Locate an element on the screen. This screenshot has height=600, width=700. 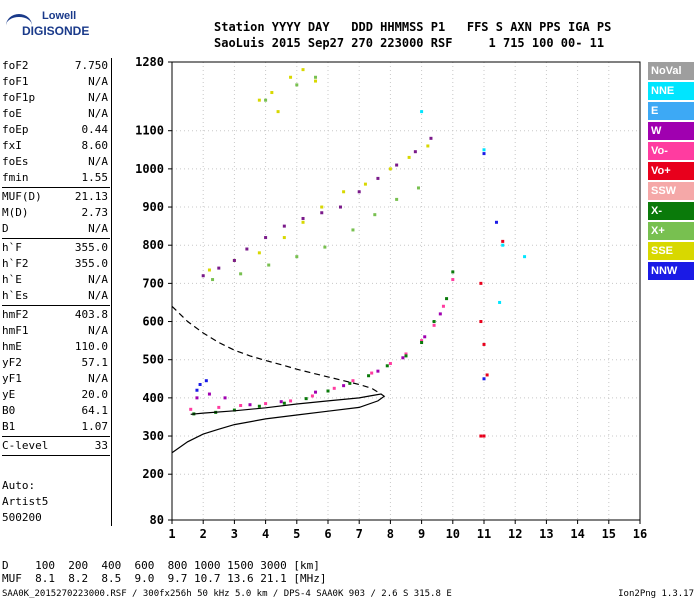
legend-item: E is located at coordinates (671, 111).